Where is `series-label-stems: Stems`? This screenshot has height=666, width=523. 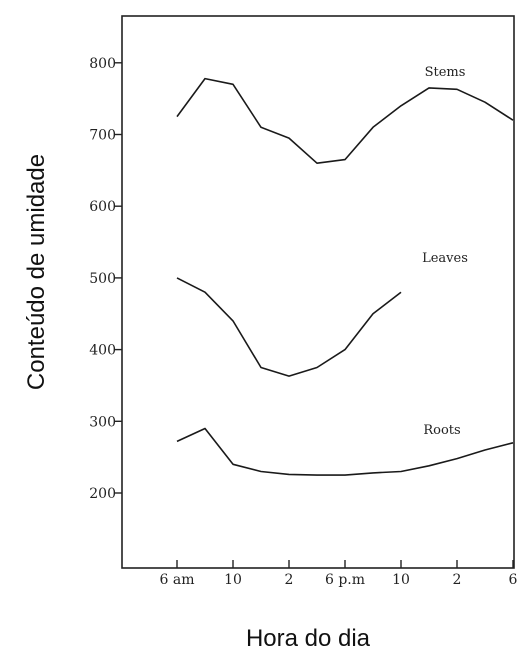 series-label-stems: Stems is located at coordinates (445, 72).